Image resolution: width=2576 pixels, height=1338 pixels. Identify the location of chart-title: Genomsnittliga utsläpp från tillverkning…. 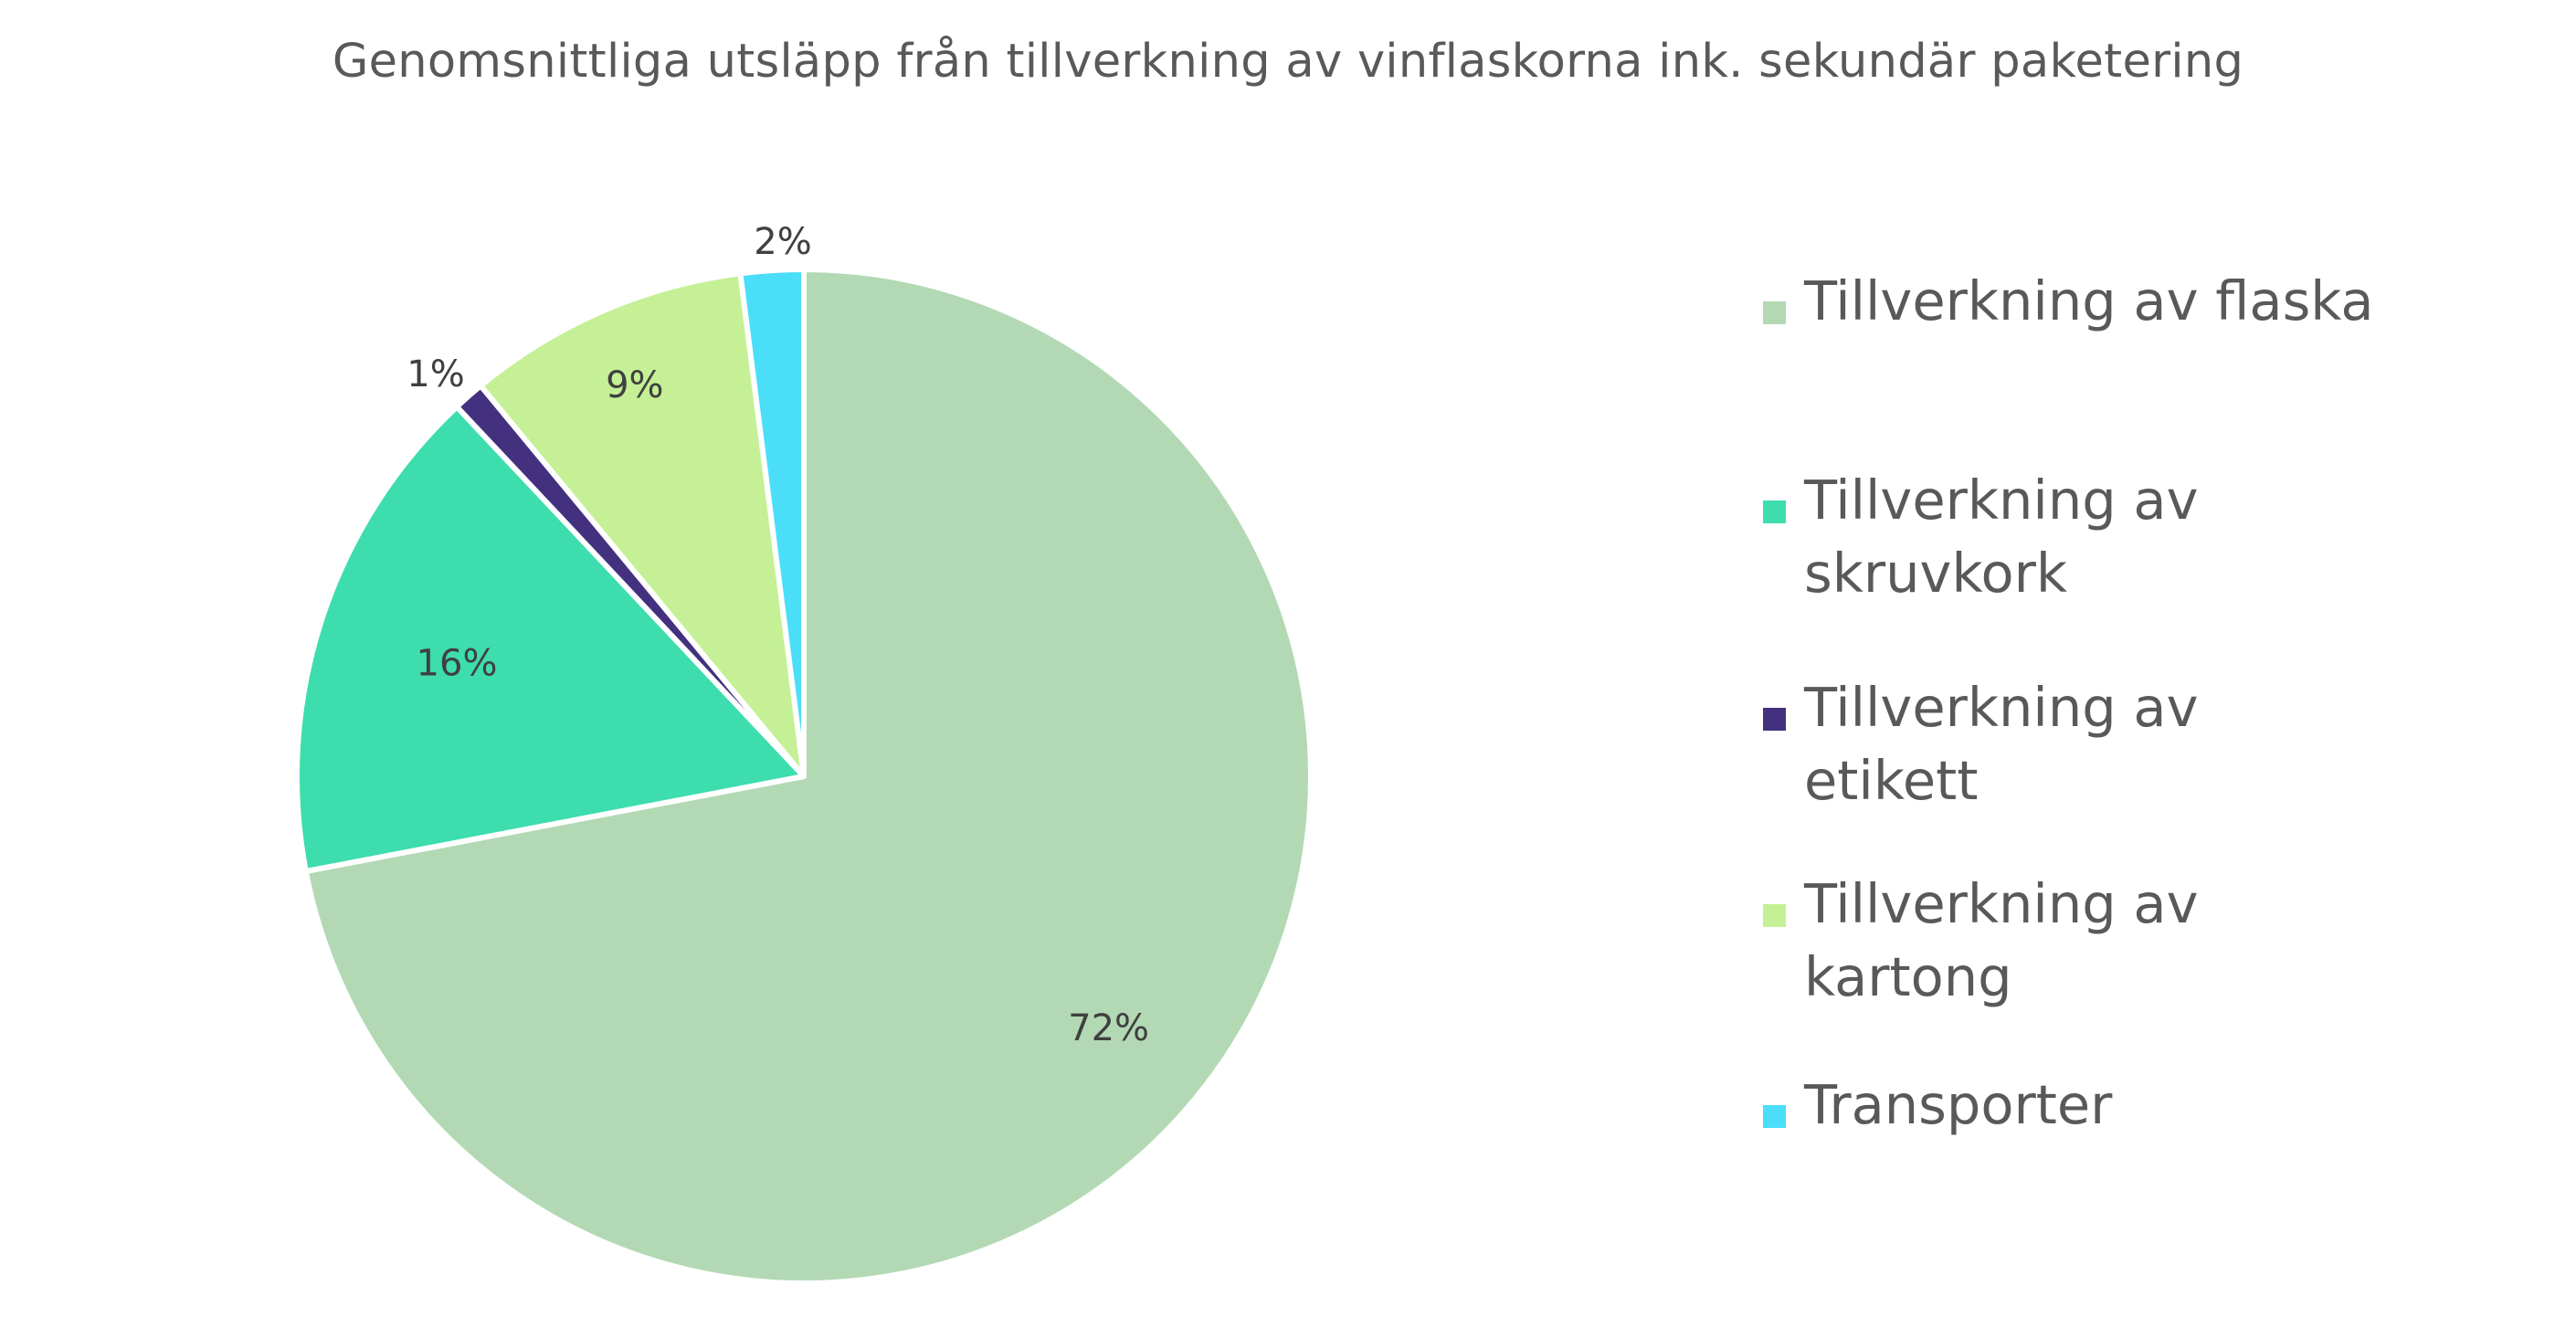
(1288, 62).